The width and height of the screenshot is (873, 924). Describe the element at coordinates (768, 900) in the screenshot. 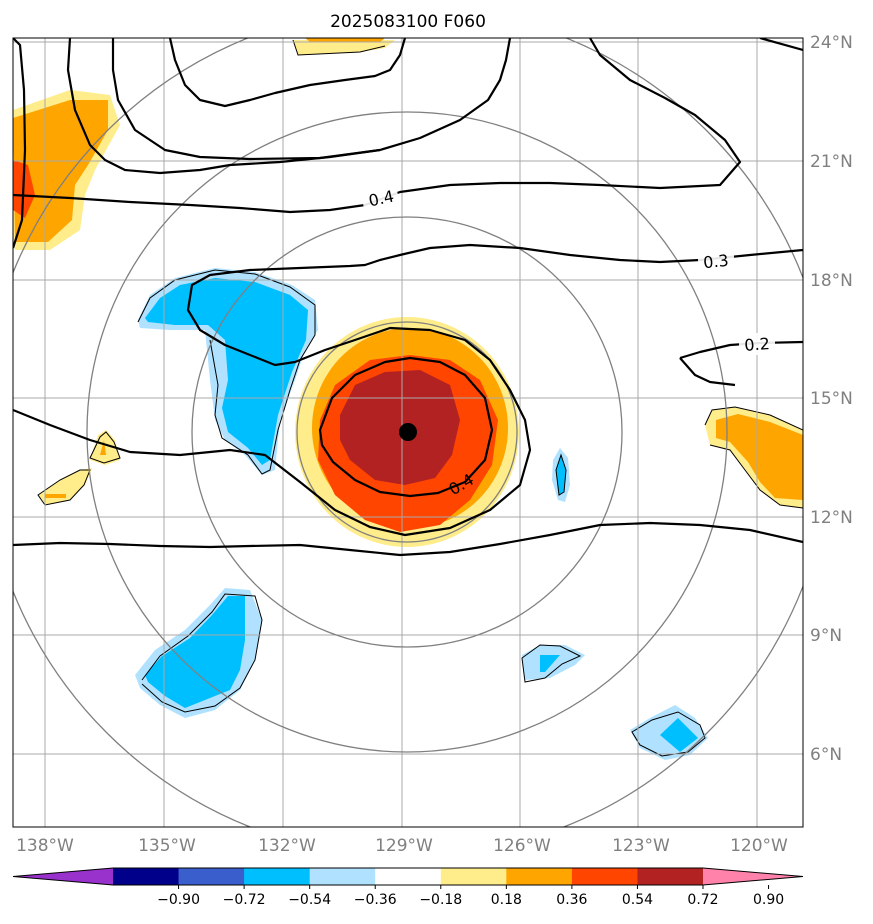

I see `colorbar-tick-label: 0.90` at that location.